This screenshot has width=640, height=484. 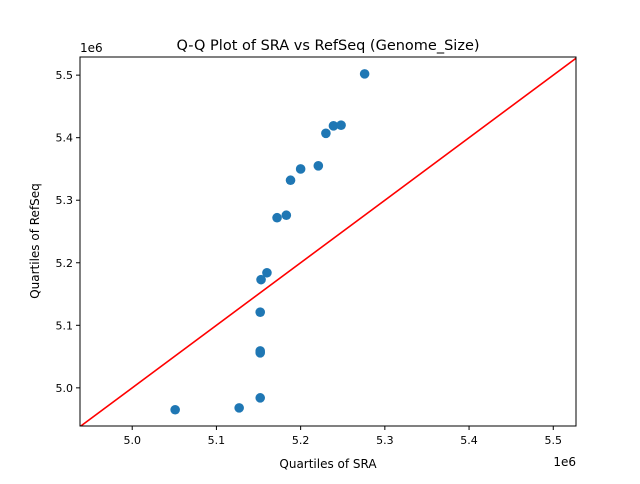 What do you see at coordinates (91, 48) in the screenshot?
I see `y-offset-label: 1e6` at bounding box center [91, 48].